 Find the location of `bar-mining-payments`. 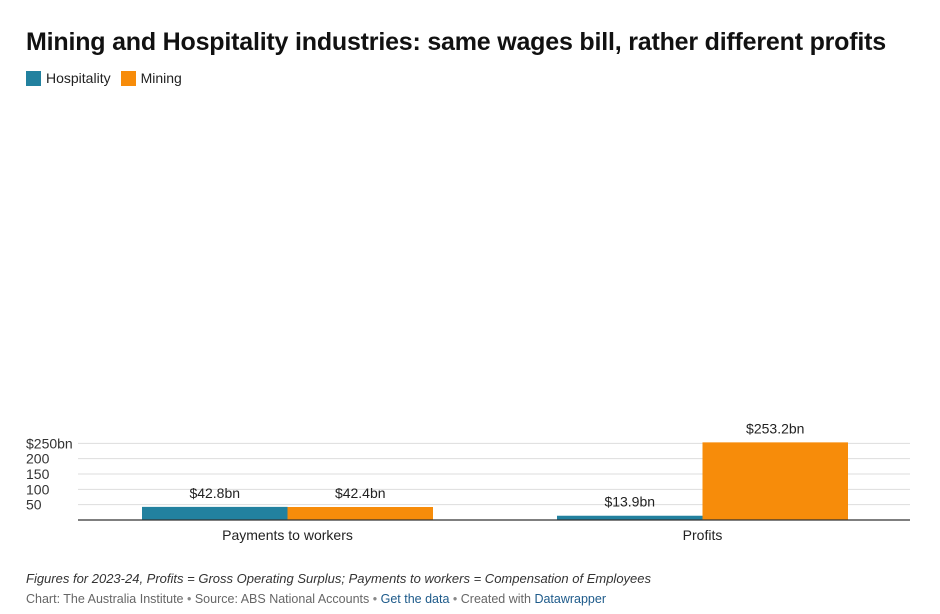

bar-mining-payments is located at coordinates (360, 513).